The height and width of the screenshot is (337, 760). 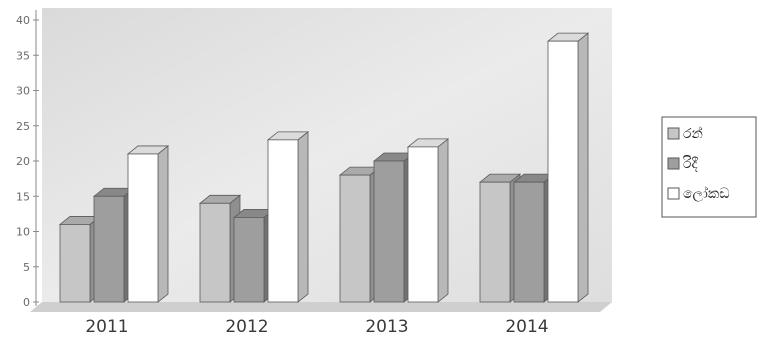 What do you see at coordinates (23, 20) in the screenshot?
I see `y-tick-label: 40` at bounding box center [23, 20].